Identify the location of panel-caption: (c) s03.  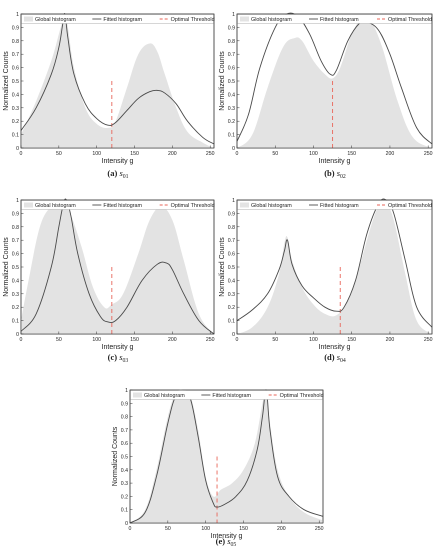
(118, 358).